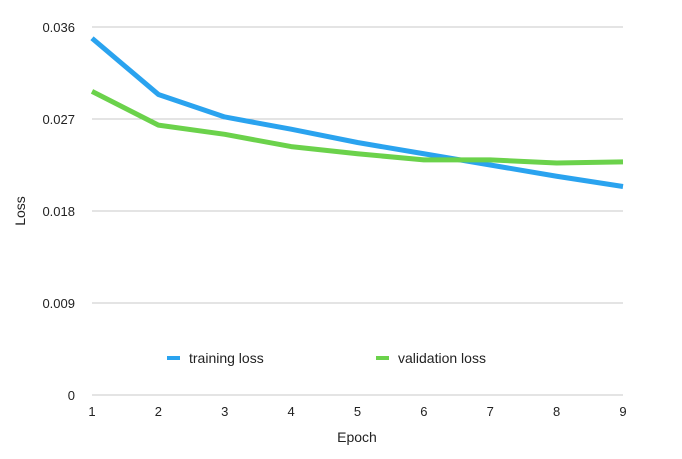  What do you see at coordinates (58, 119) in the screenshot?
I see `y-tick-label: 0.027` at bounding box center [58, 119].